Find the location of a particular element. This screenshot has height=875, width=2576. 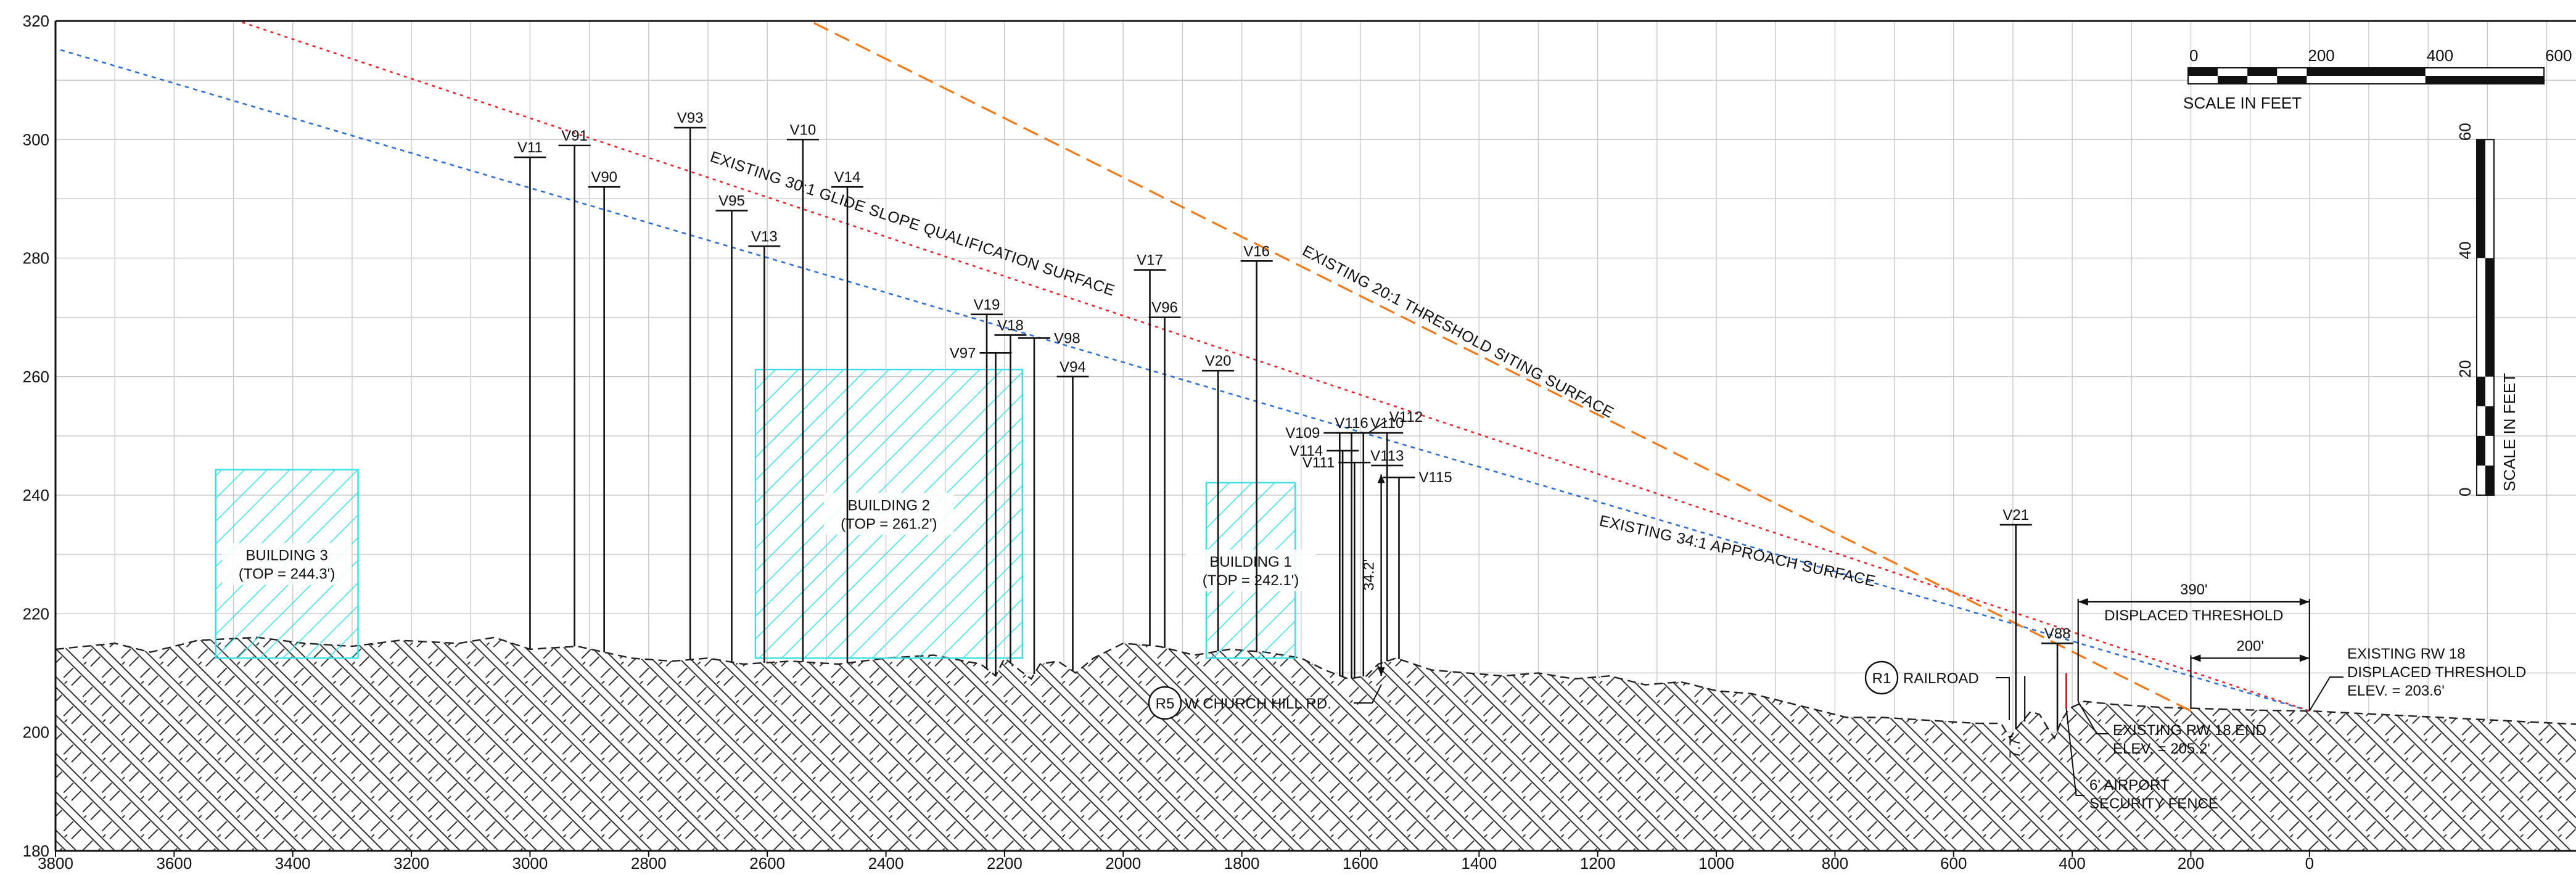

x-tick-label: 200 is located at coordinates (2191, 863).